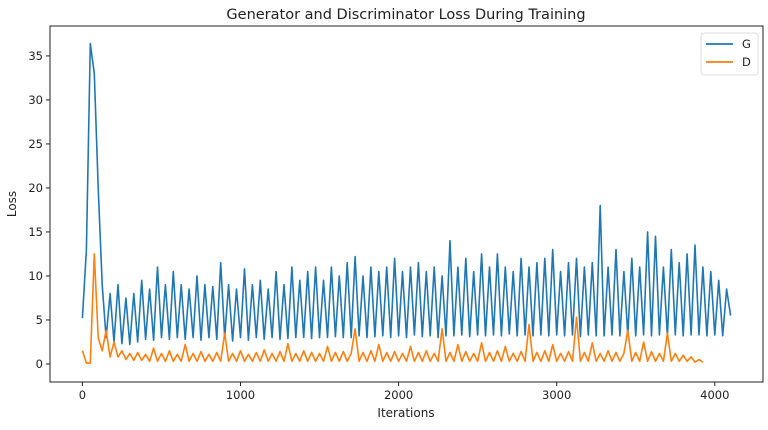 This screenshot has width=768, height=430. Describe the element at coordinates (398, 395) in the screenshot. I see `x-tick-label: 2000` at that location.